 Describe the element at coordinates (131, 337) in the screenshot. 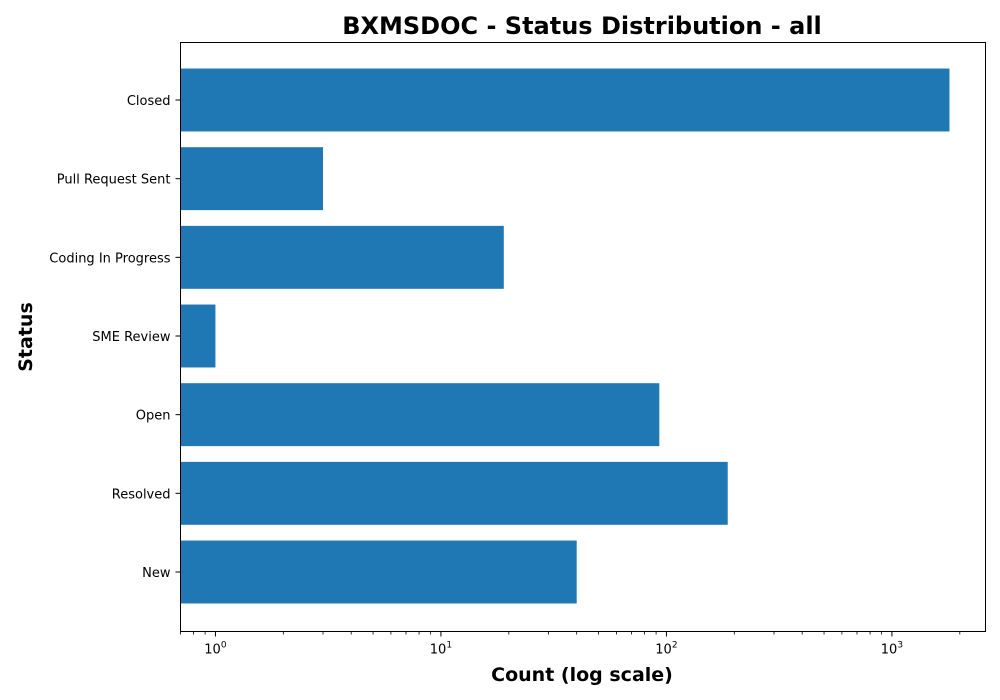

I see `y-tick-label-sme-review: SME Review` at that location.